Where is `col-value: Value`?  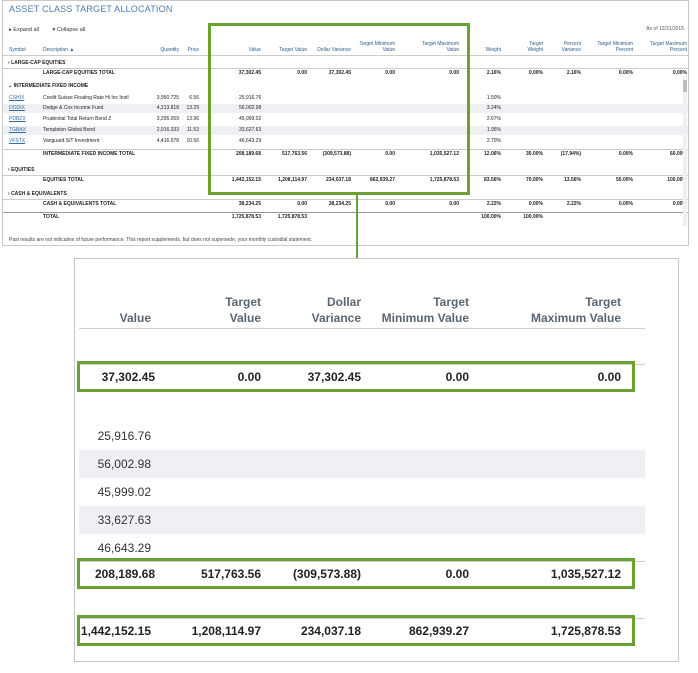 col-value: Value is located at coordinates (254, 50).